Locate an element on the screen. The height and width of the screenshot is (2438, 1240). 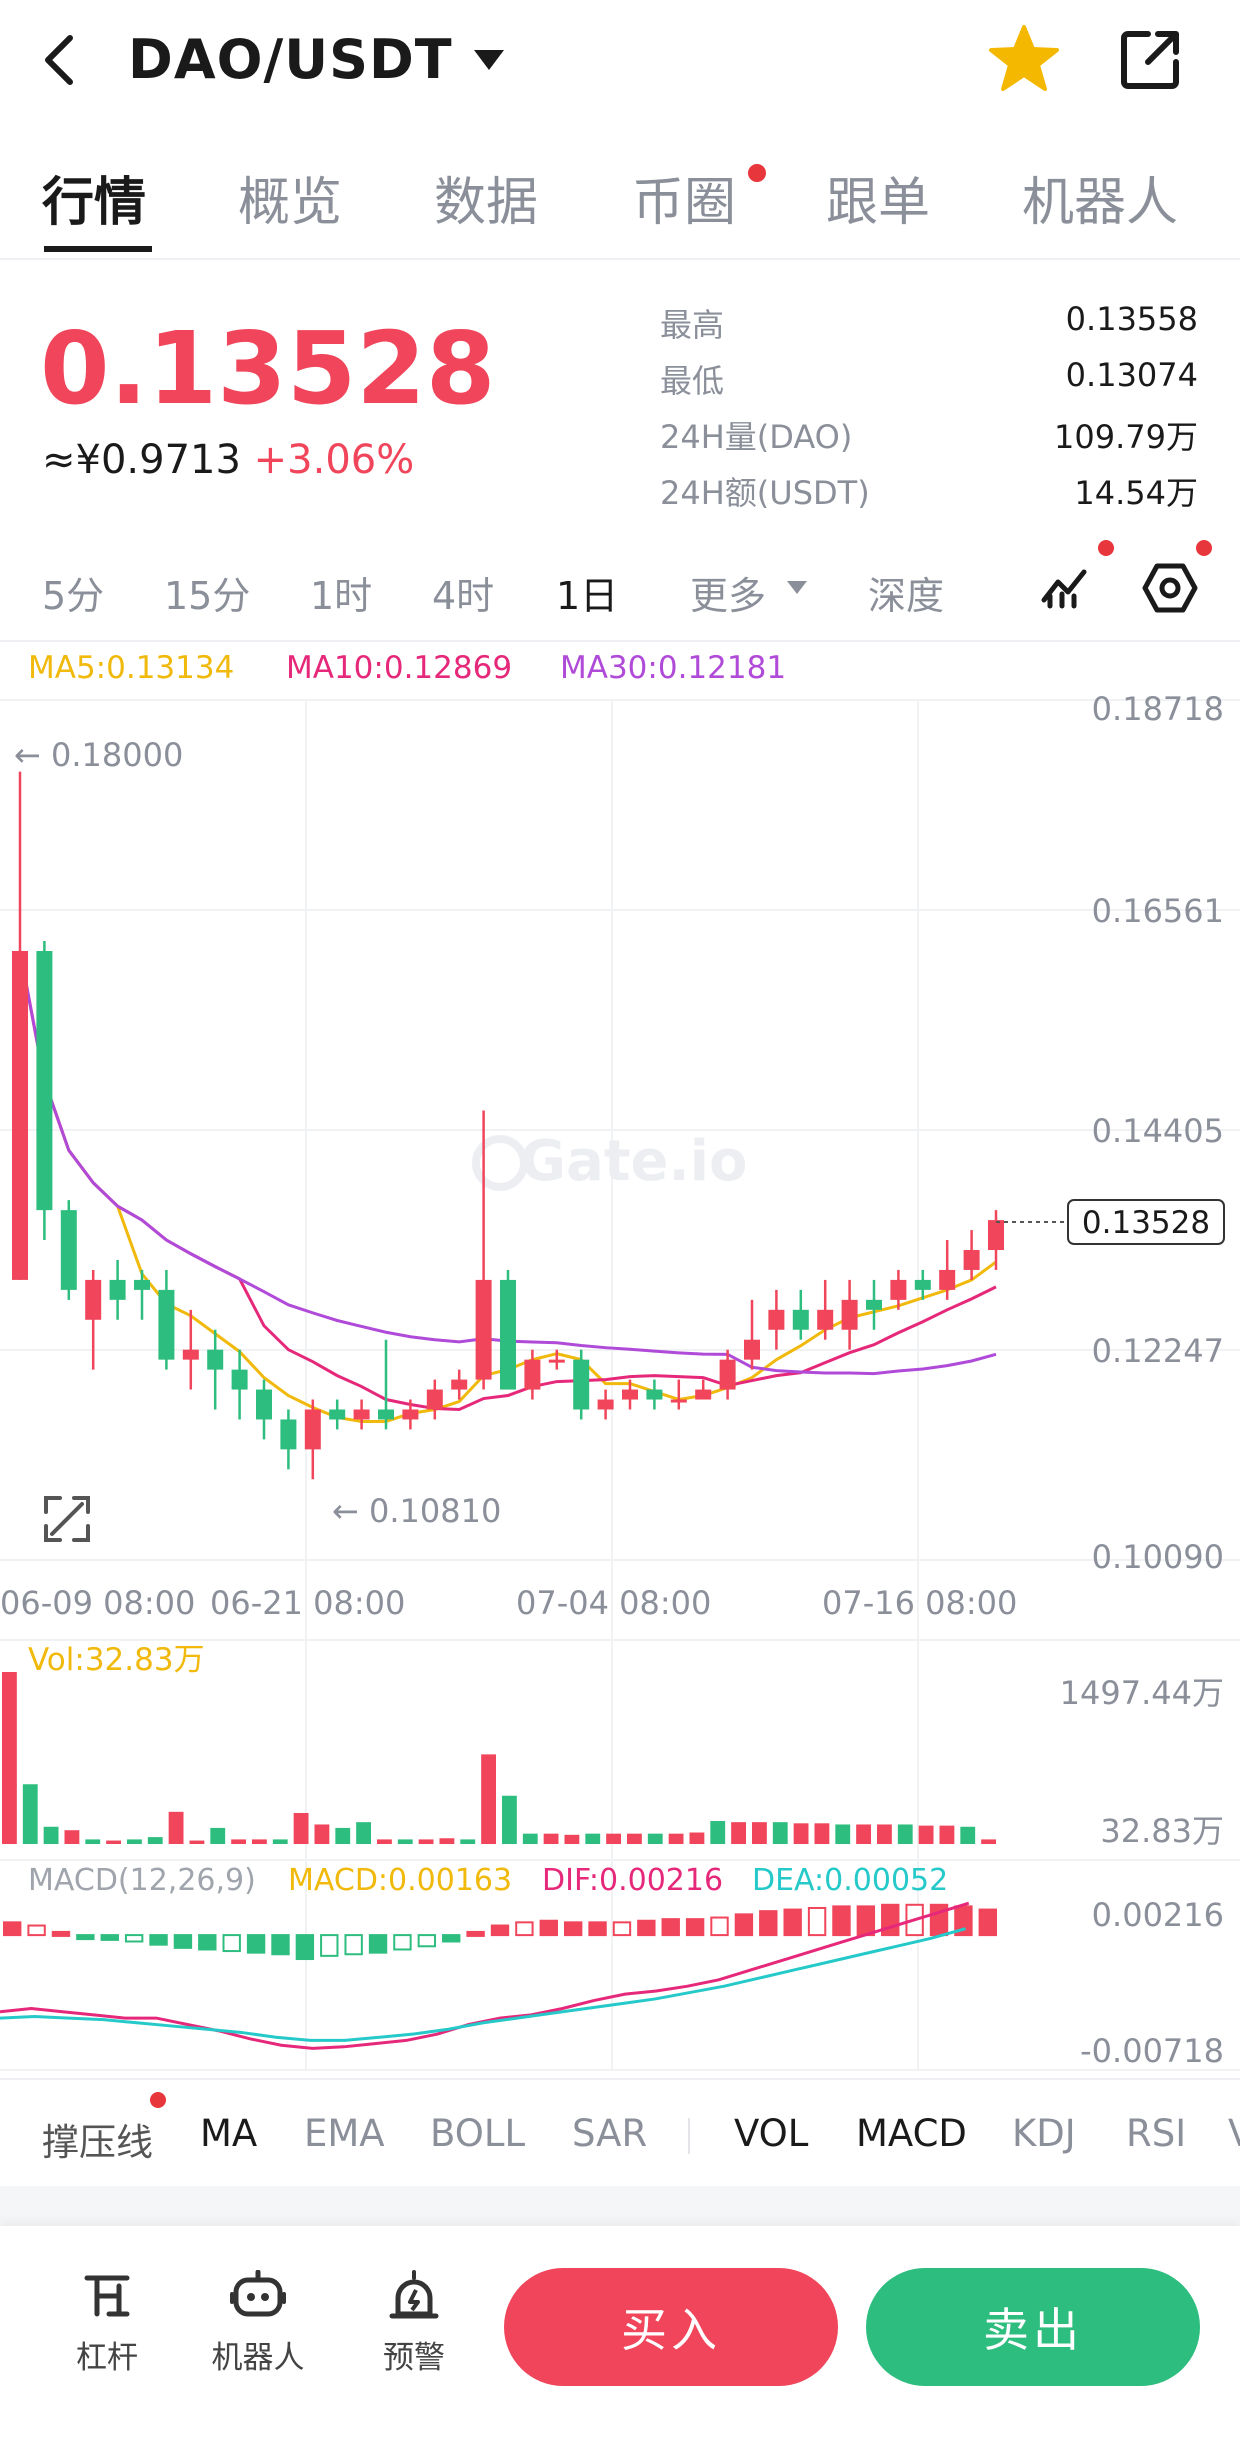
indicator-vol: VOL is located at coordinates (771, 2133).